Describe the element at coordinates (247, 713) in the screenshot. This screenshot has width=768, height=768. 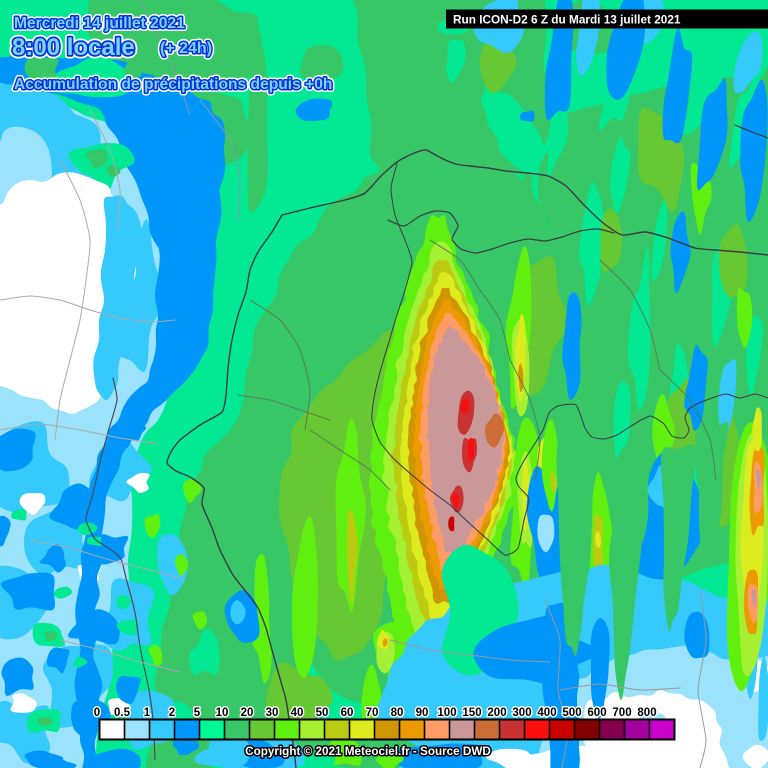
I see `svg-text: 20` at that location.